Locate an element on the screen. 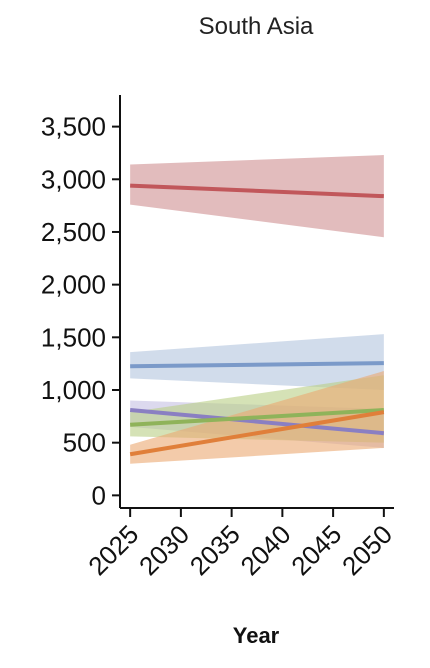 The height and width of the screenshot is (668, 430). y-tick-label: 1,500 is located at coordinates (73, 337).